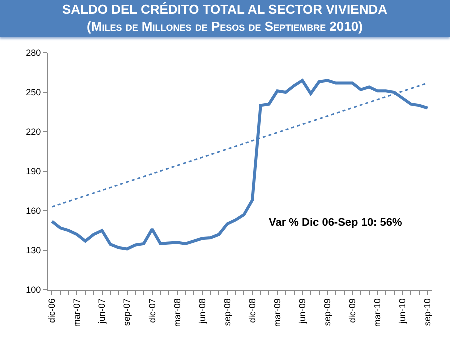  Describe the element at coordinates (77, 313) in the screenshot. I see `x-tick-label: mar-07` at that location.